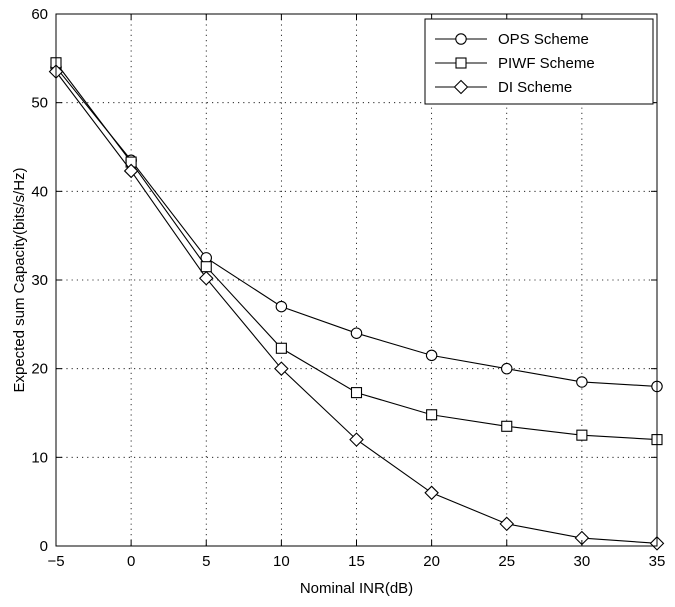 The width and height of the screenshot is (675, 607). What do you see at coordinates (39, 14) in the screenshot?
I see `y-tick-label: 60` at bounding box center [39, 14].